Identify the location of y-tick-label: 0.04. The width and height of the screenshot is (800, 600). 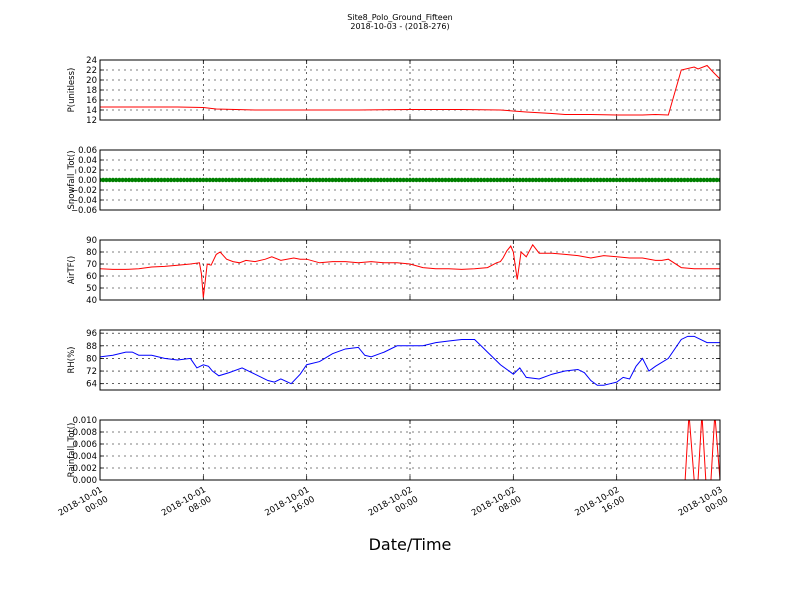
(87, 161).